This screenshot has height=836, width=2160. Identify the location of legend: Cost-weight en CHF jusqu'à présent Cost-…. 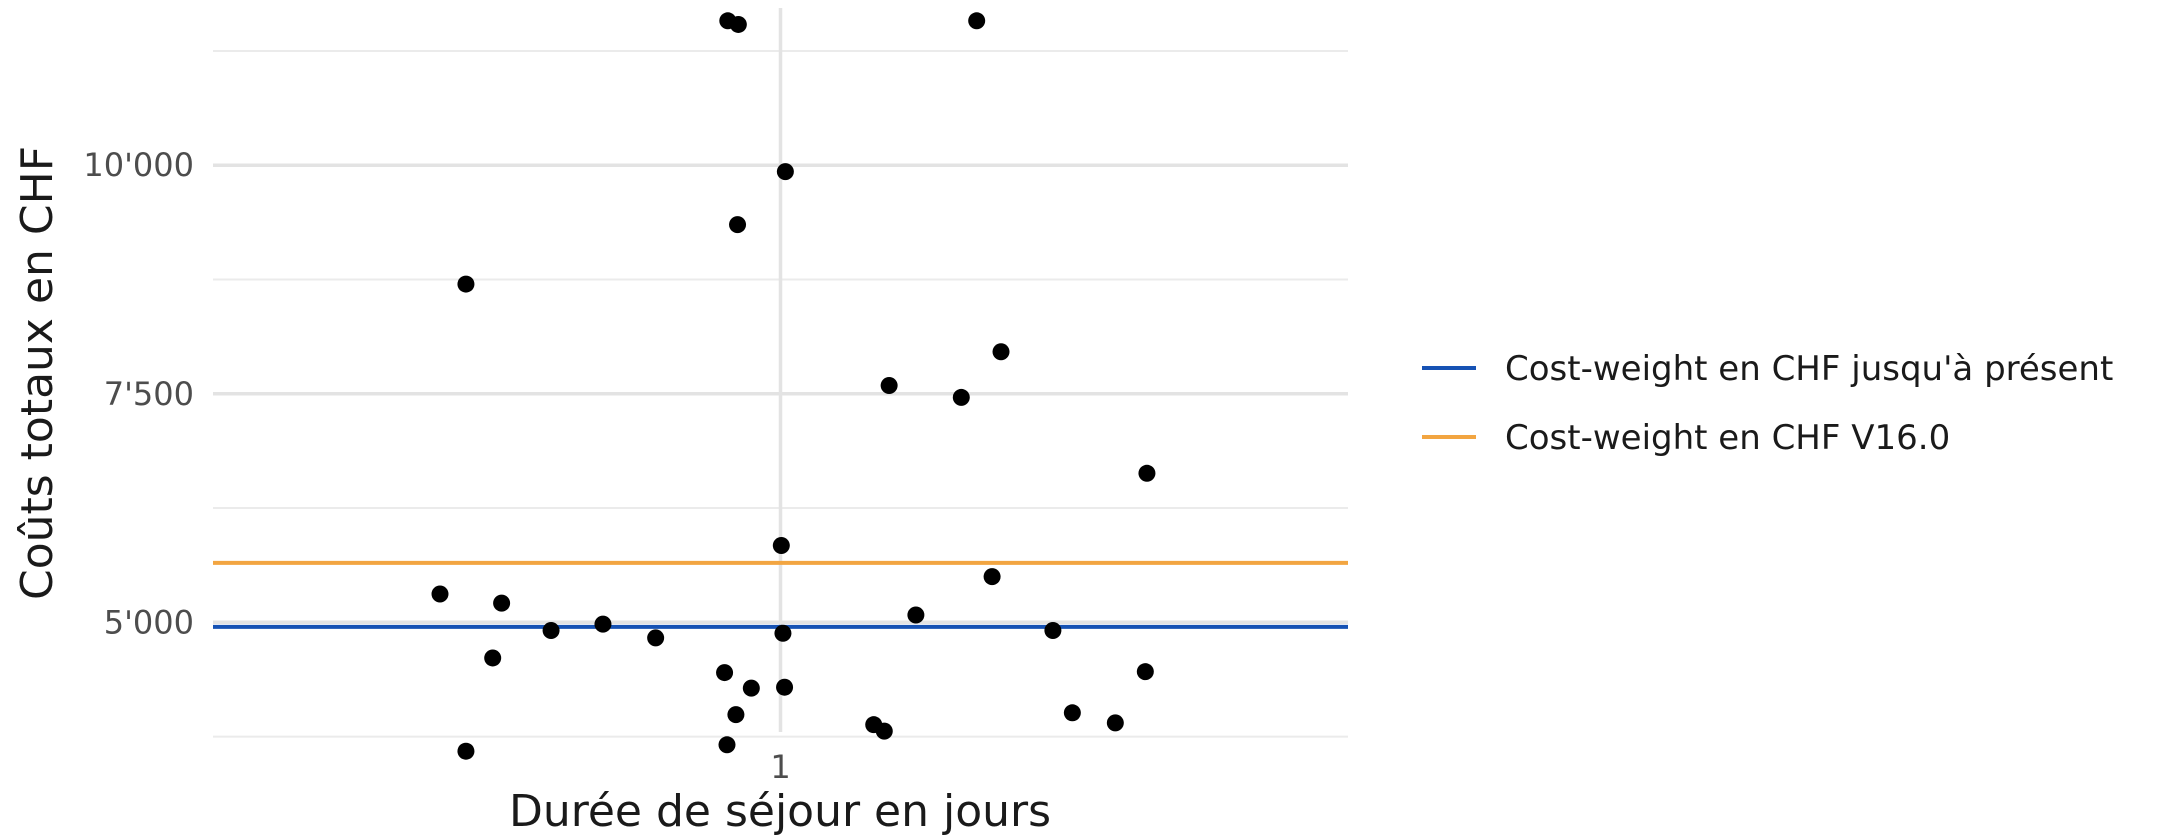
(1767, 403).